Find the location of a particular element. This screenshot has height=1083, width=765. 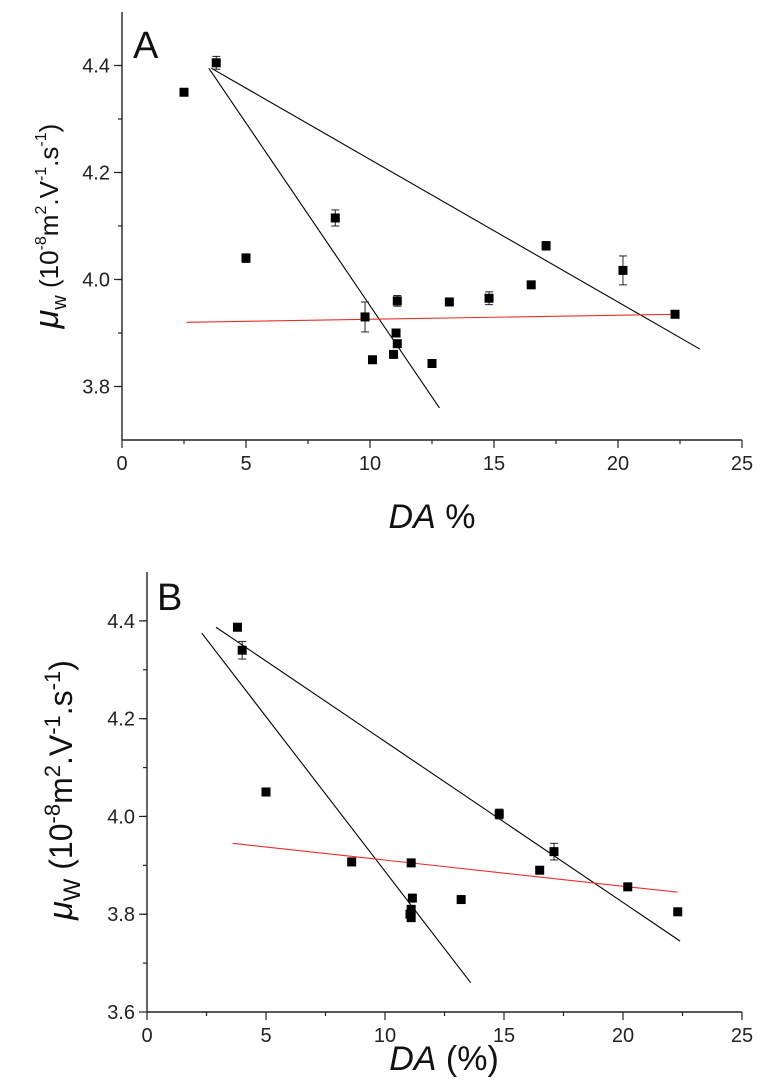

panel-a-fit-line-red is located at coordinates (431, 318).